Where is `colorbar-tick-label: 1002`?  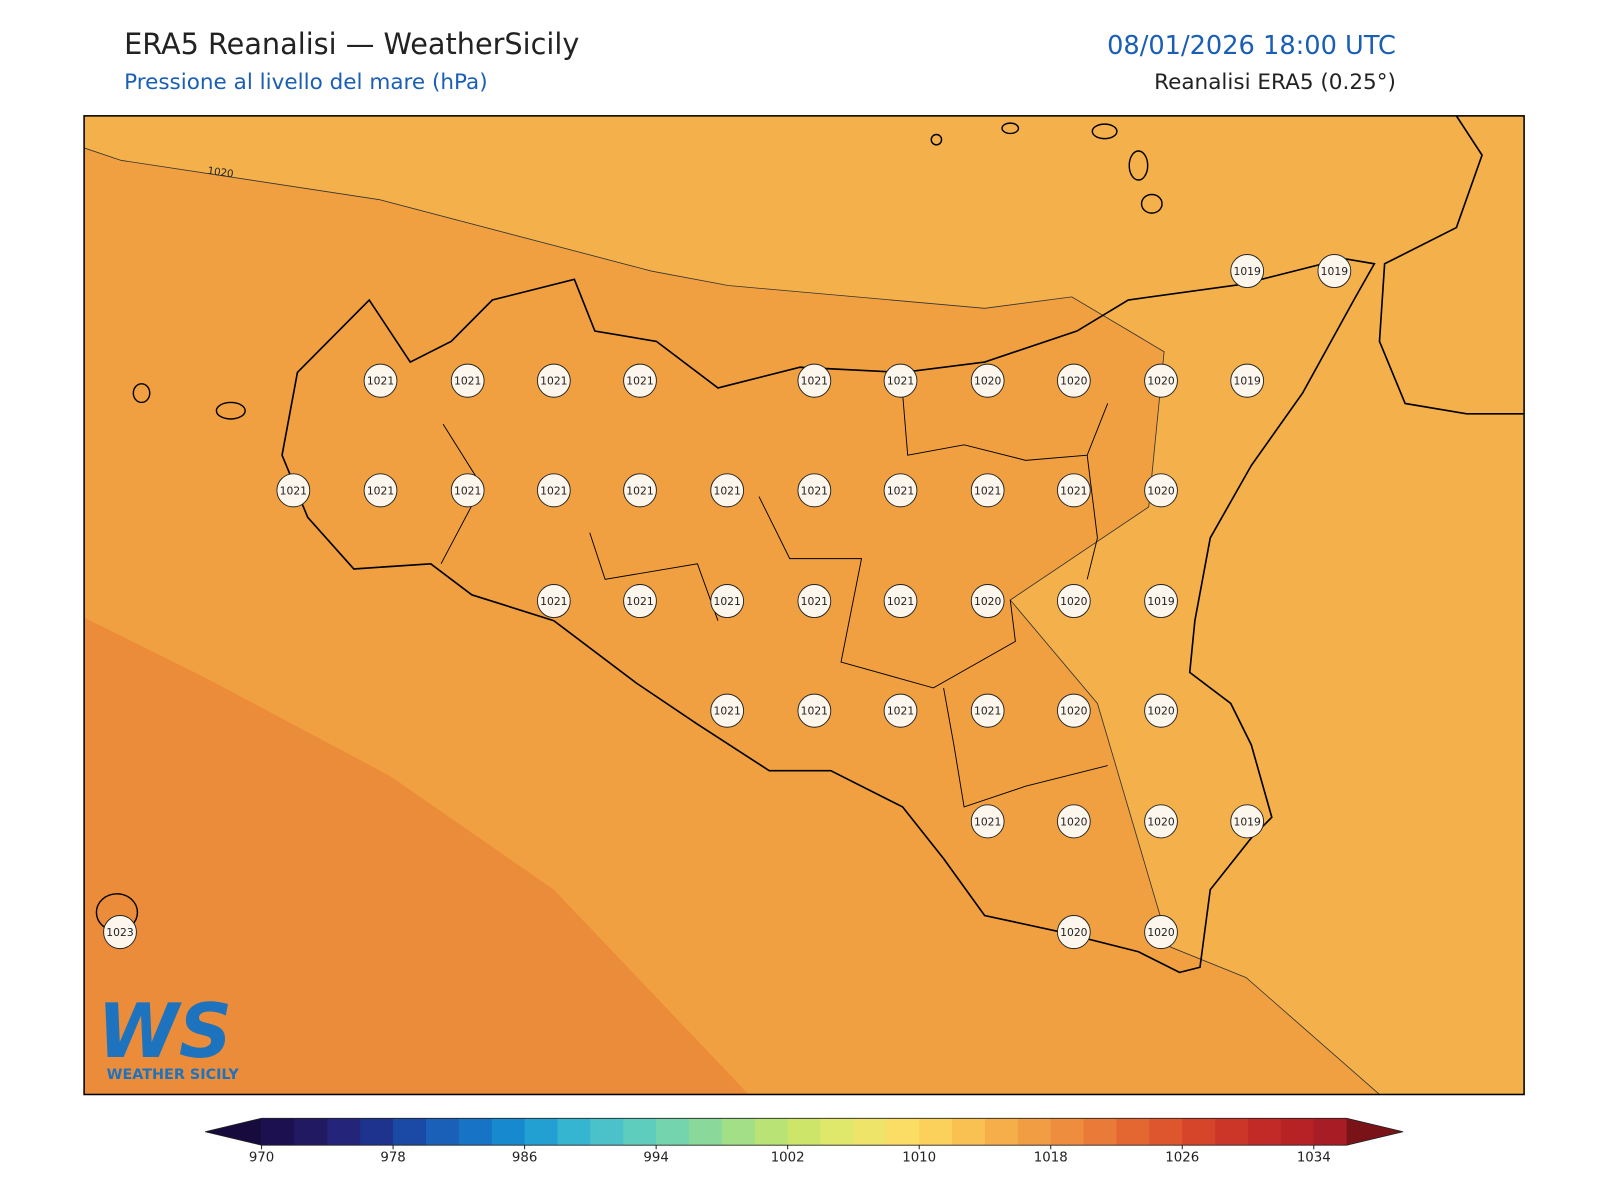 colorbar-tick-label: 1002 is located at coordinates (788, 1158).